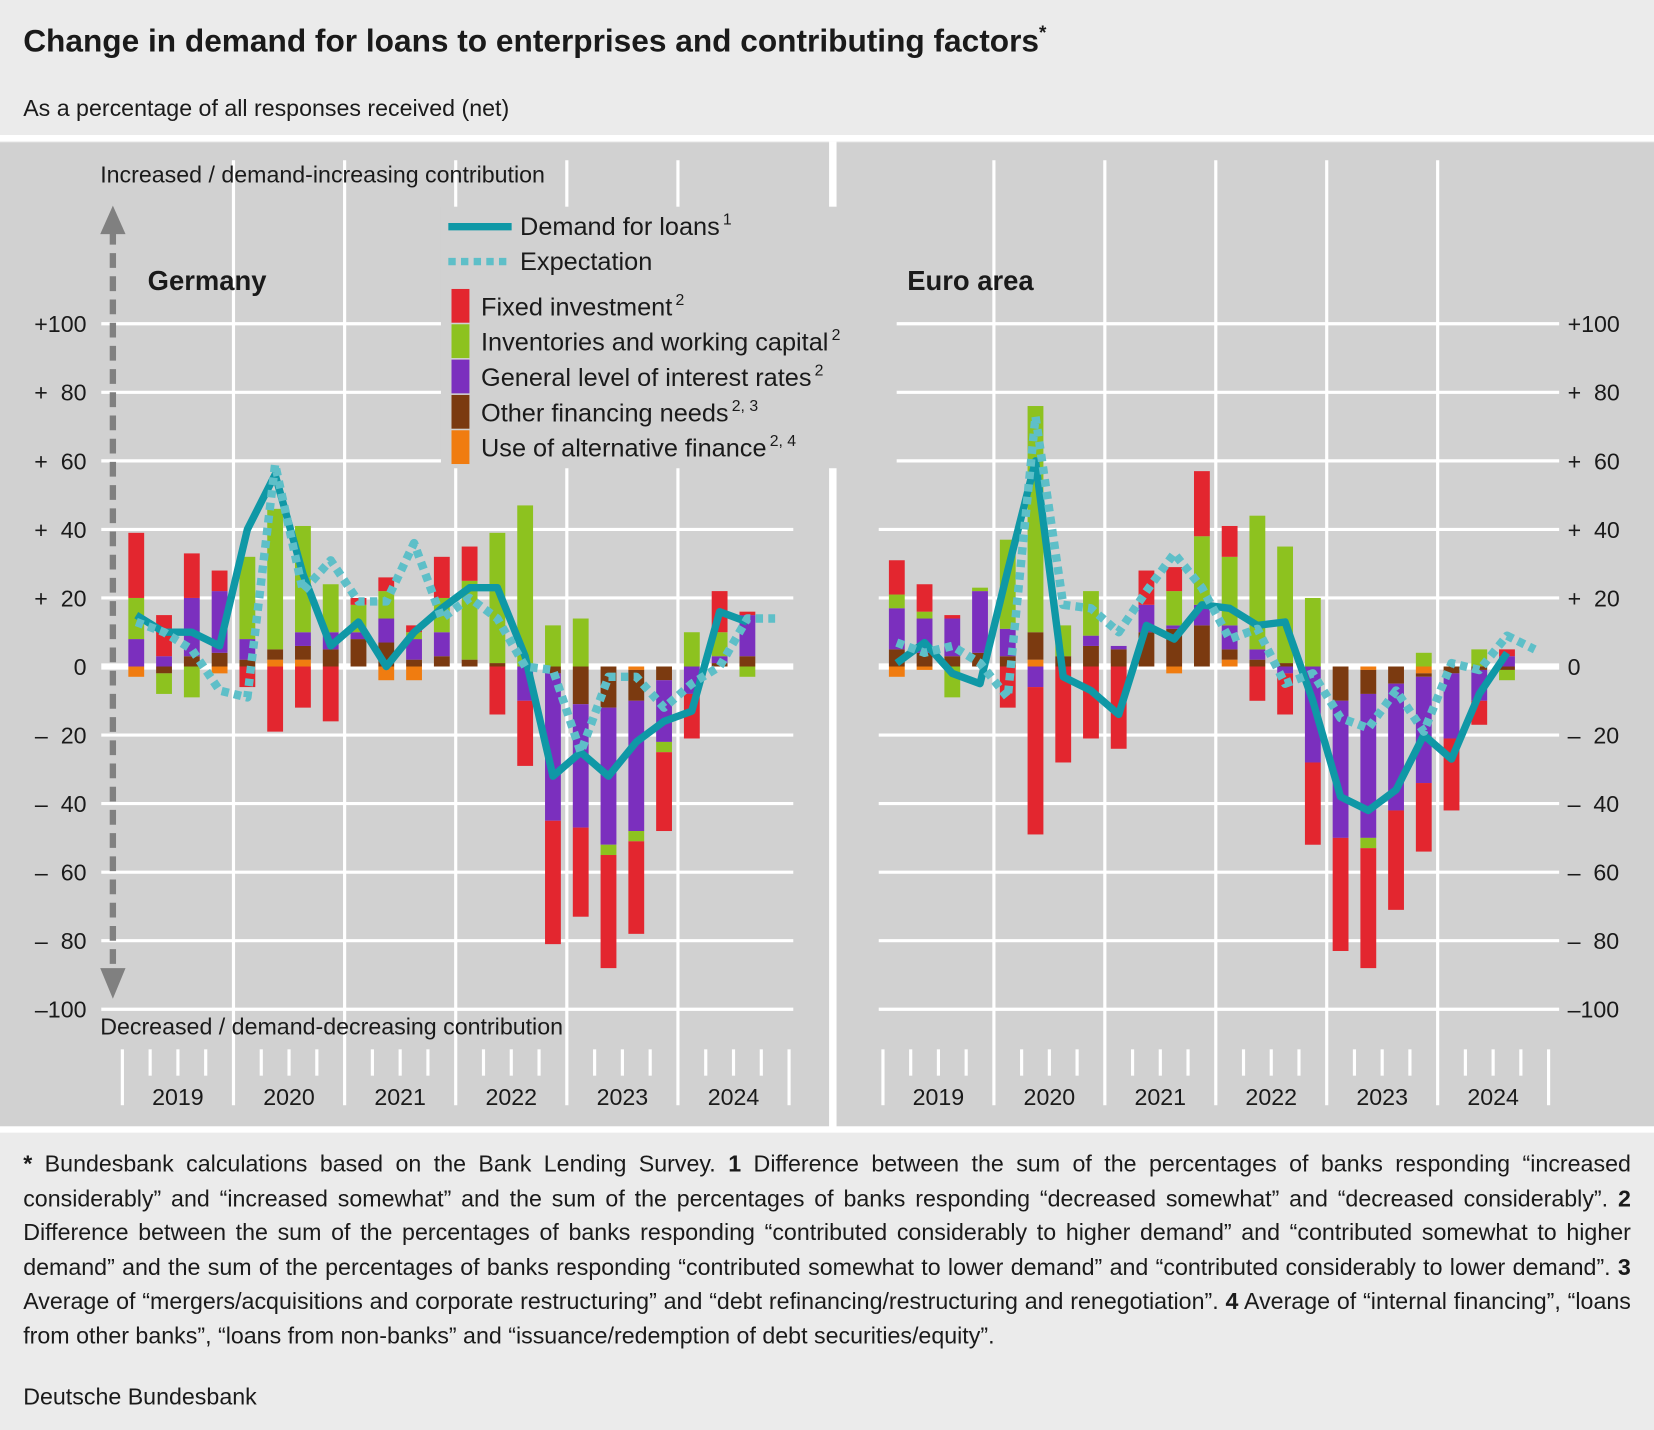  I want to click on y-tick-label: – 20, so click(61, 735).